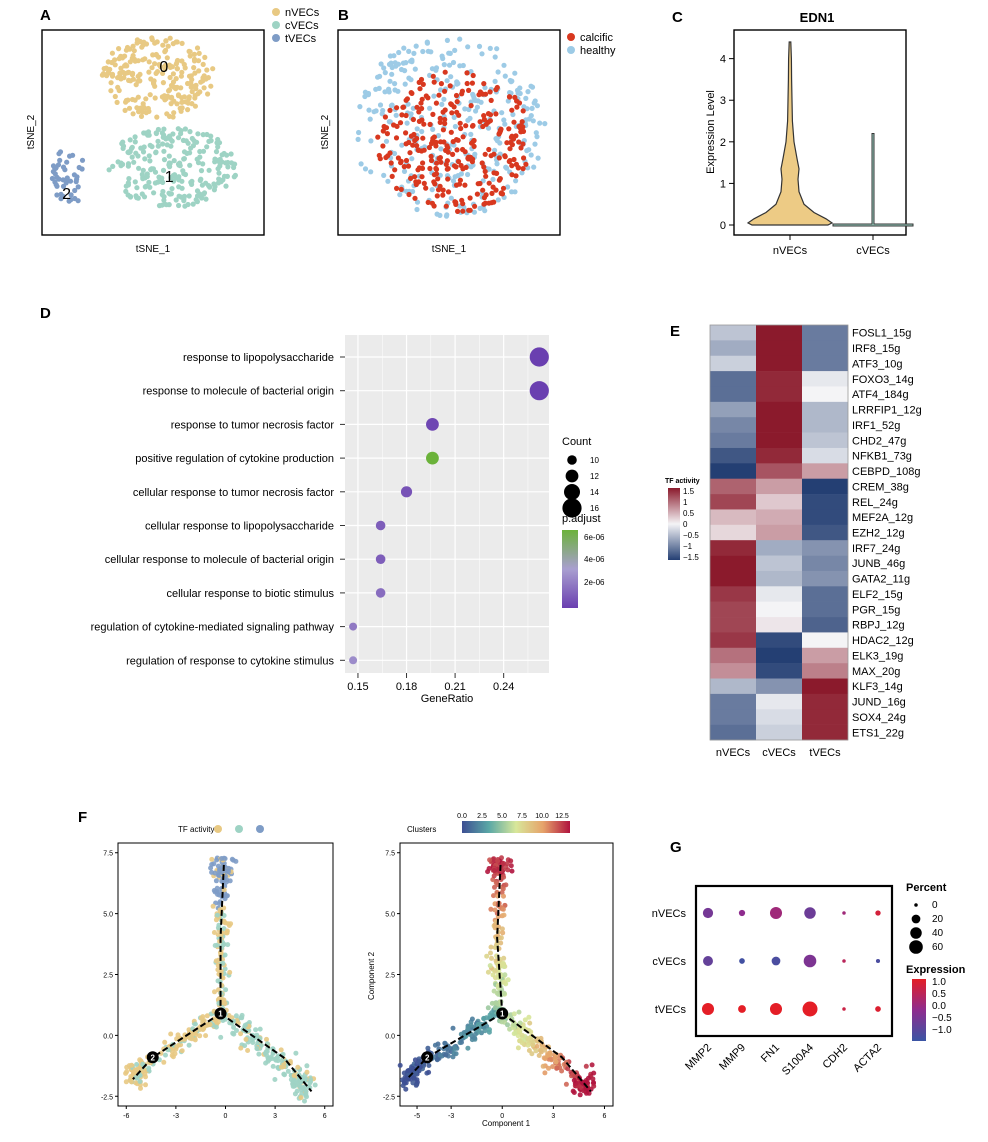  I want to click on panel-g-dot, so click(844, 961).